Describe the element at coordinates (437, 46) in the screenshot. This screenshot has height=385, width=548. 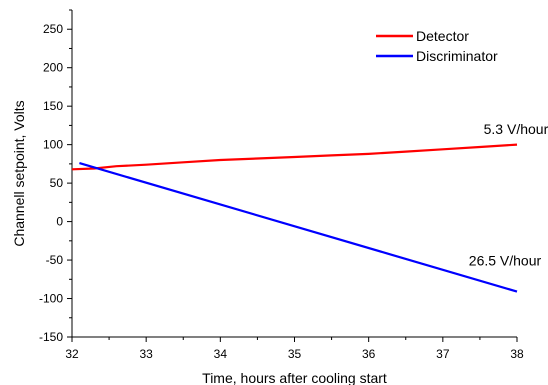
I see `legend: Detector Discriminator` at that location.